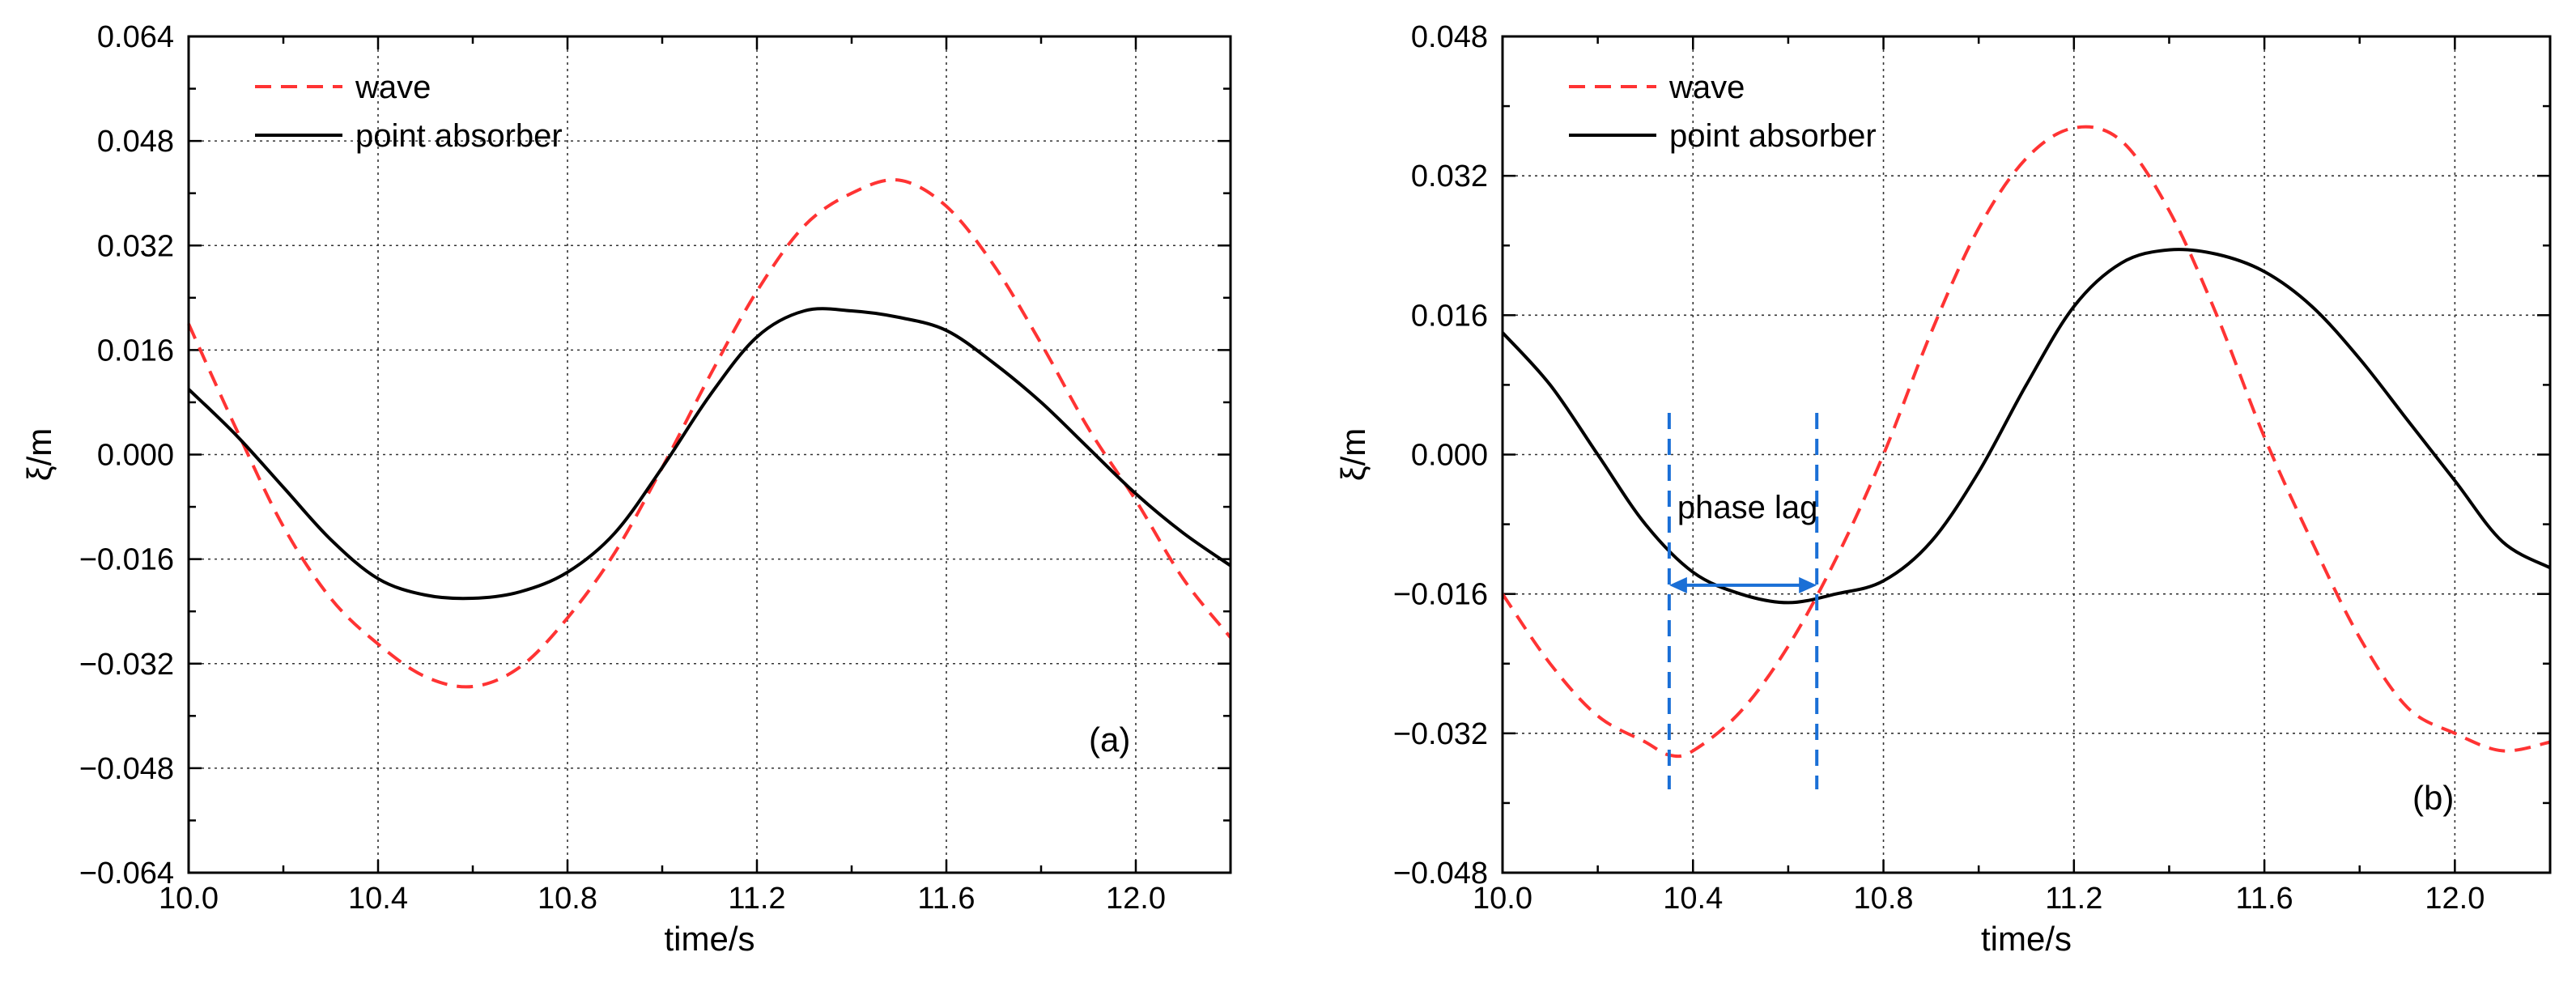 This screenshot has height=982, width=2576. I want to click on phase-lag-arrowhead-right, so click(1808, 584).